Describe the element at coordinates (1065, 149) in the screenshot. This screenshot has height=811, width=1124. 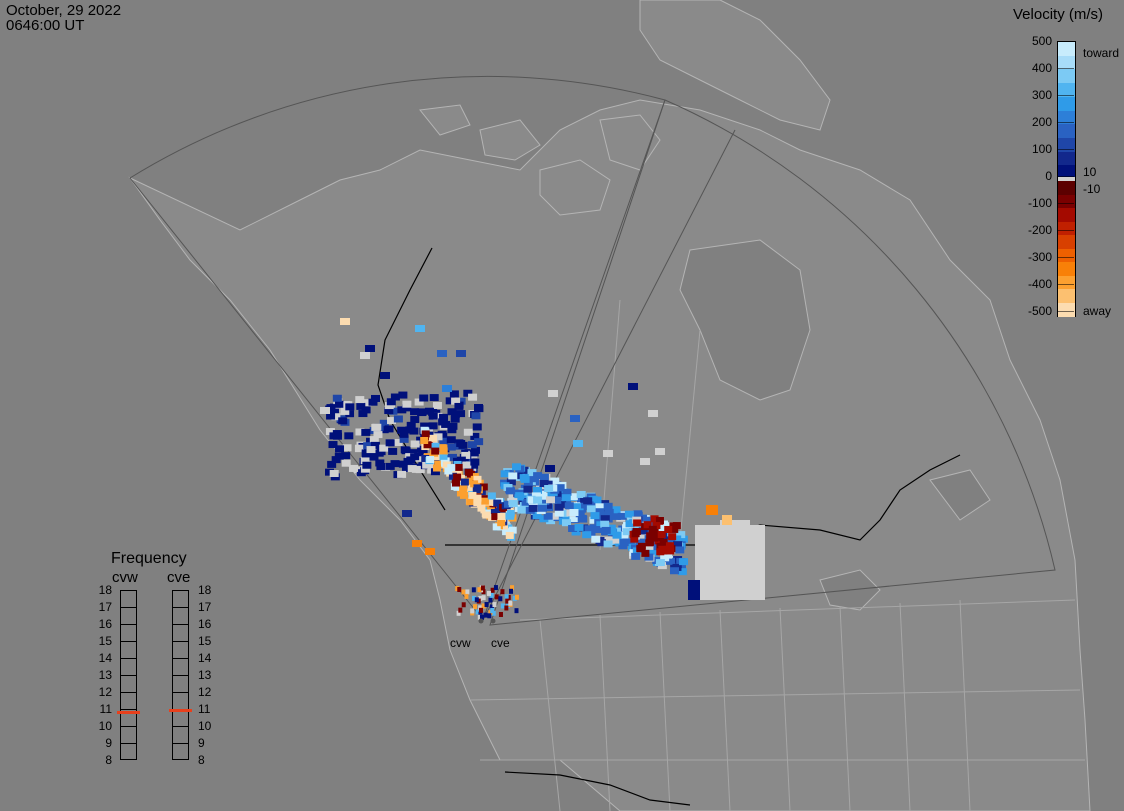
I see `colorbar-tick-mark` at that location.